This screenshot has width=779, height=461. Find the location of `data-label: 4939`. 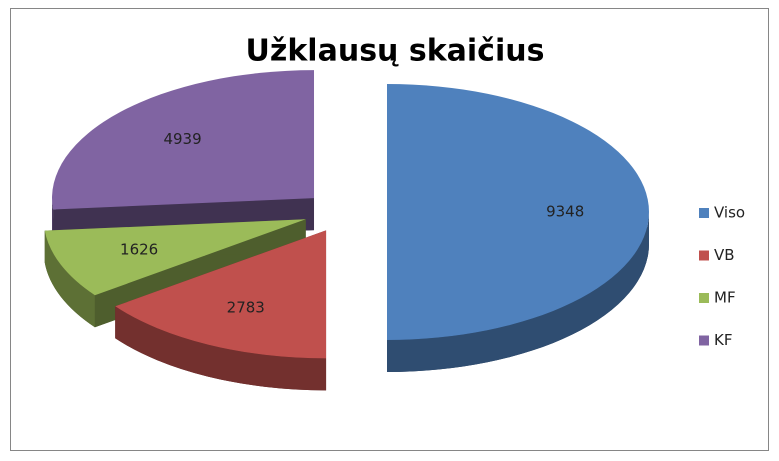

data-label: 4939 is located at coordinates (182, 139).